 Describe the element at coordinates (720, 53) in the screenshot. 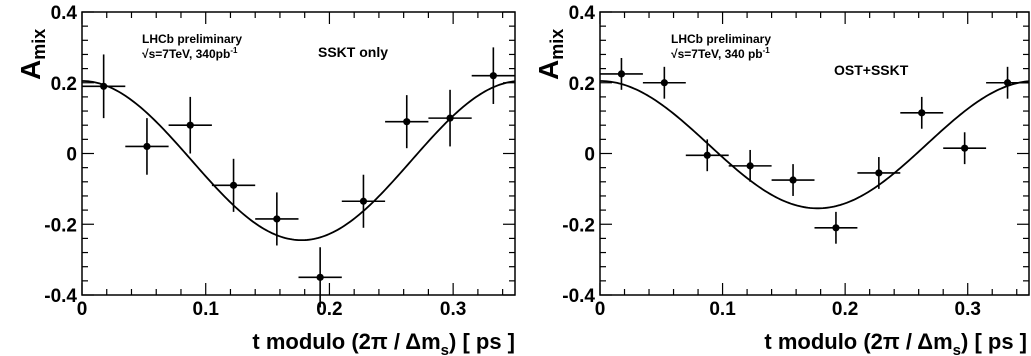

I see `energy-label: √s=7TeV, 340 pb-1` at that location.